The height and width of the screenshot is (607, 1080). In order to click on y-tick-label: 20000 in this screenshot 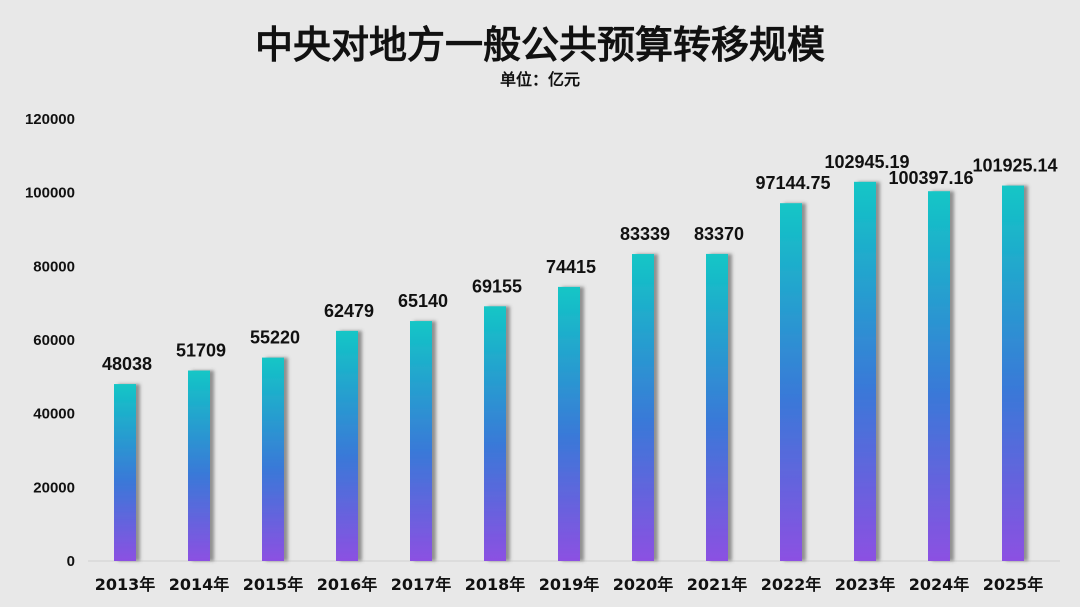, I will do `click(54, 487)`.